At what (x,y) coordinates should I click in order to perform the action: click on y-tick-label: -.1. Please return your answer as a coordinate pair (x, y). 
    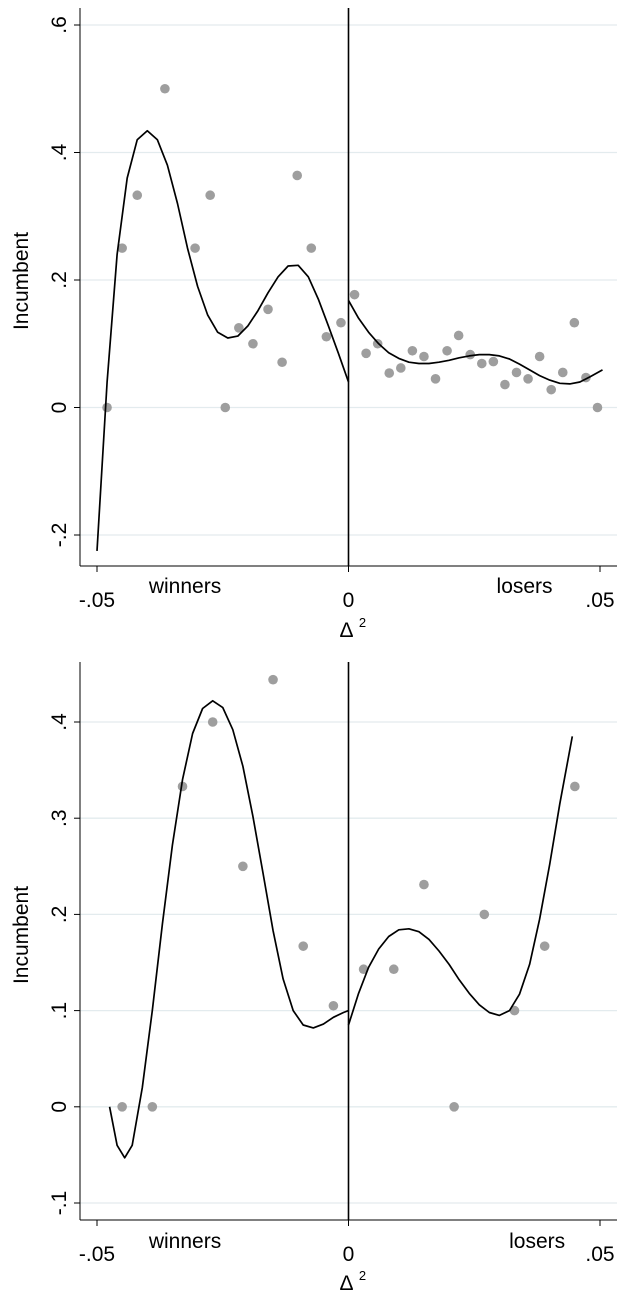
    Looking at the image, I should click on (59, 1203).